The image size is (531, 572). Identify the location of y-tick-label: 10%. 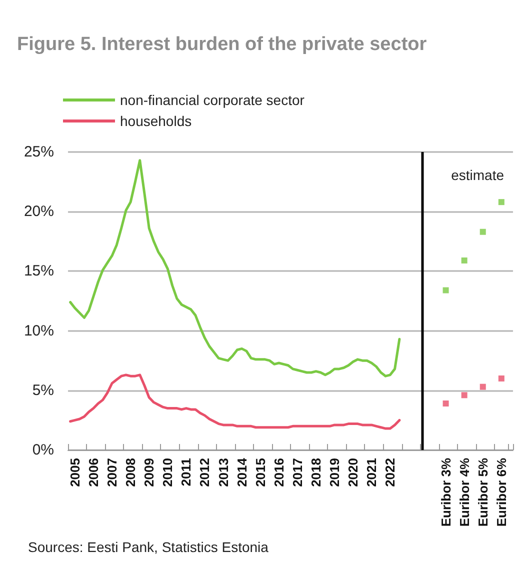
(39, 331).